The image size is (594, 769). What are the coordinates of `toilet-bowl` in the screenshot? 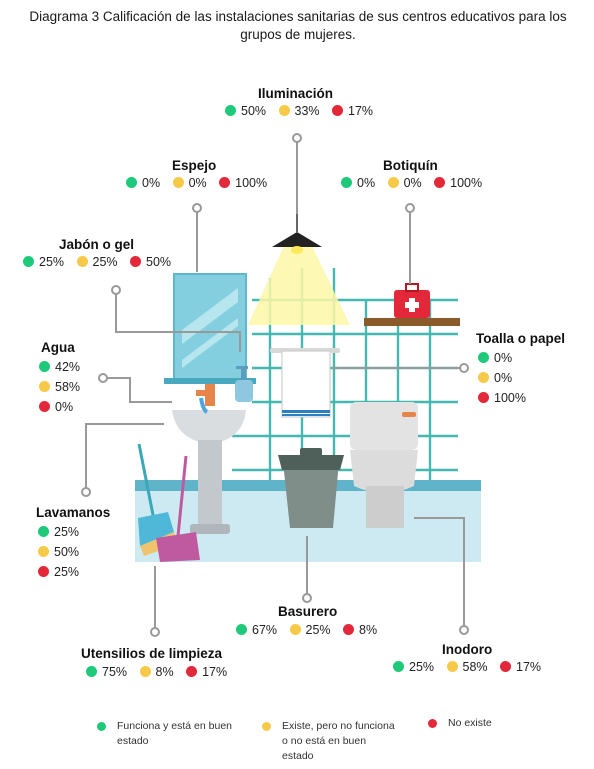 It's located at (384, 471).